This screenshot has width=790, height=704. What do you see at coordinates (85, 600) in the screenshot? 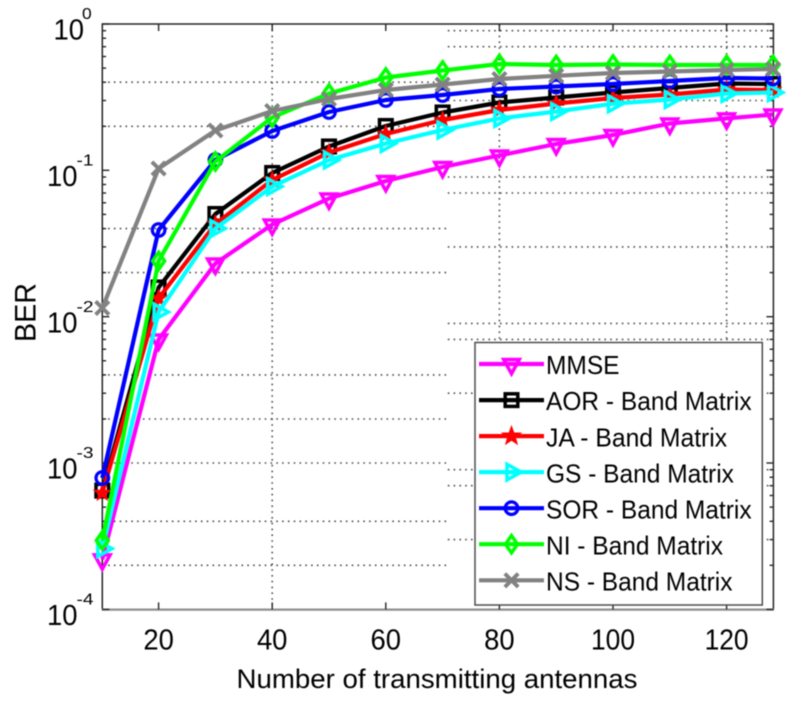
I see `svg-text: -4` at bounding box center [85, 600].